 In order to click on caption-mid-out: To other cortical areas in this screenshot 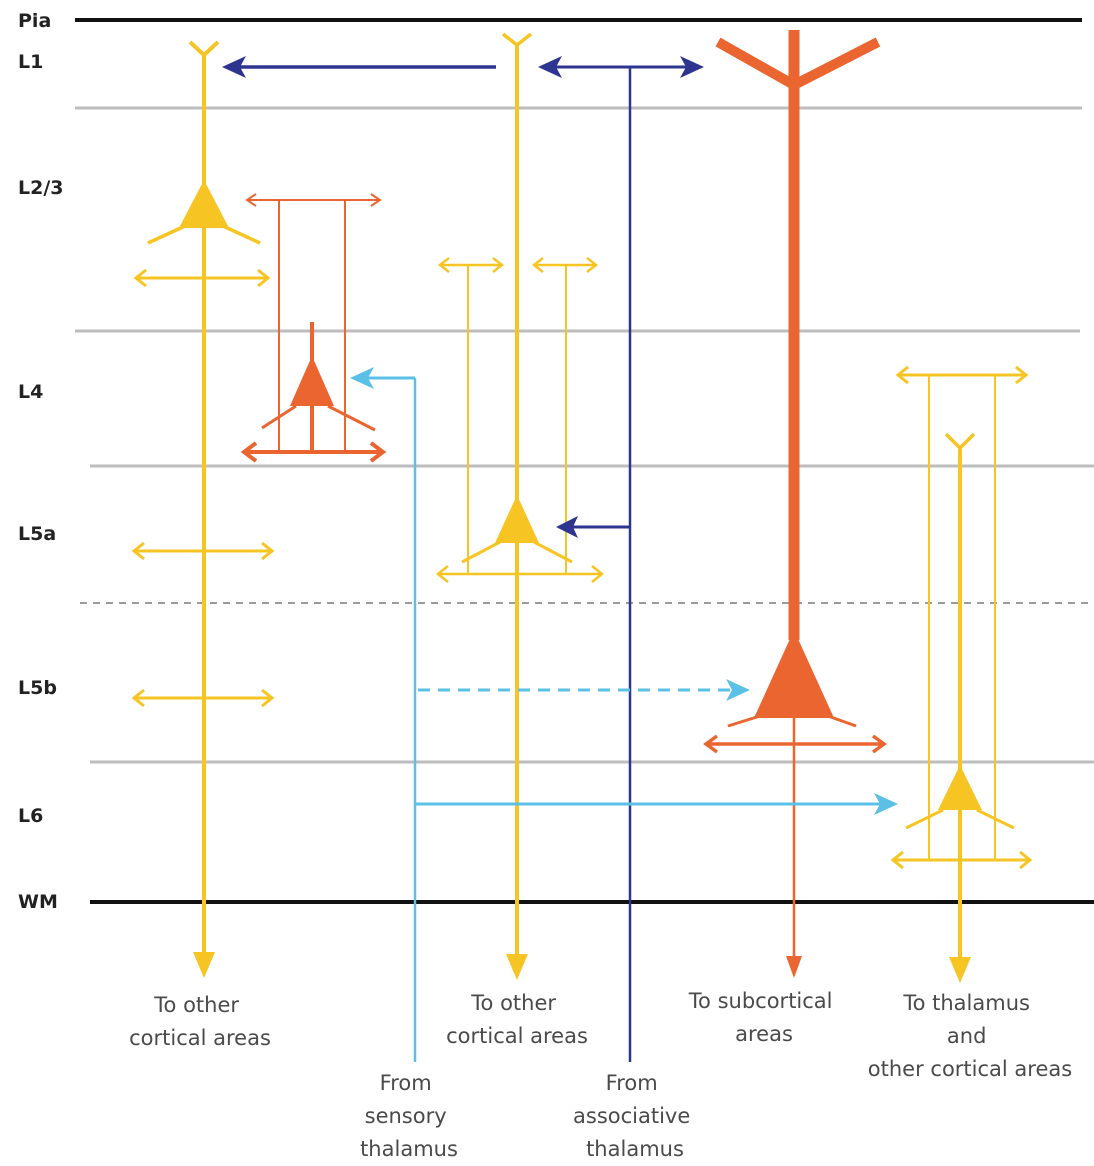, I will do `click(517, 1019)`.